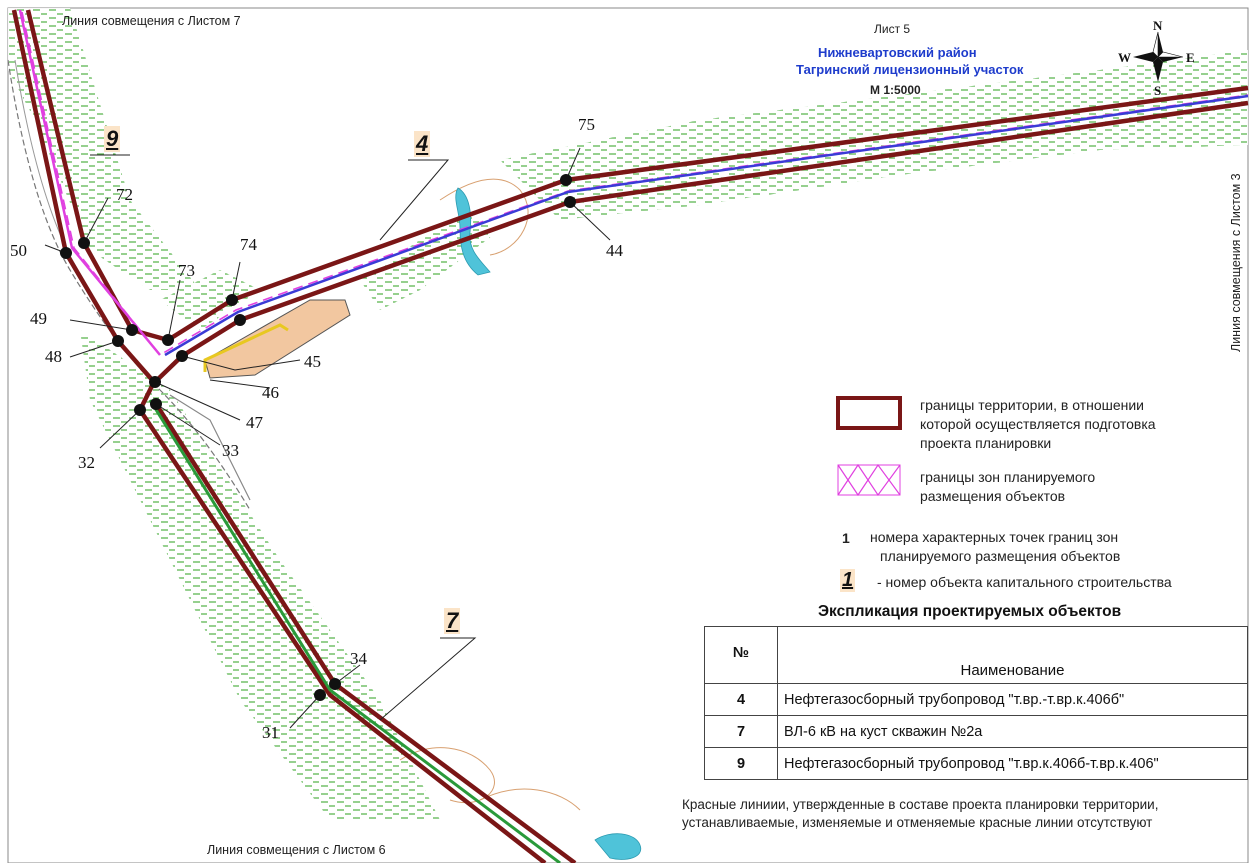  What do you see at coordinates (270, 732) in the screenshot?
I see `point-label: 31` at bounding box center [270, 732].